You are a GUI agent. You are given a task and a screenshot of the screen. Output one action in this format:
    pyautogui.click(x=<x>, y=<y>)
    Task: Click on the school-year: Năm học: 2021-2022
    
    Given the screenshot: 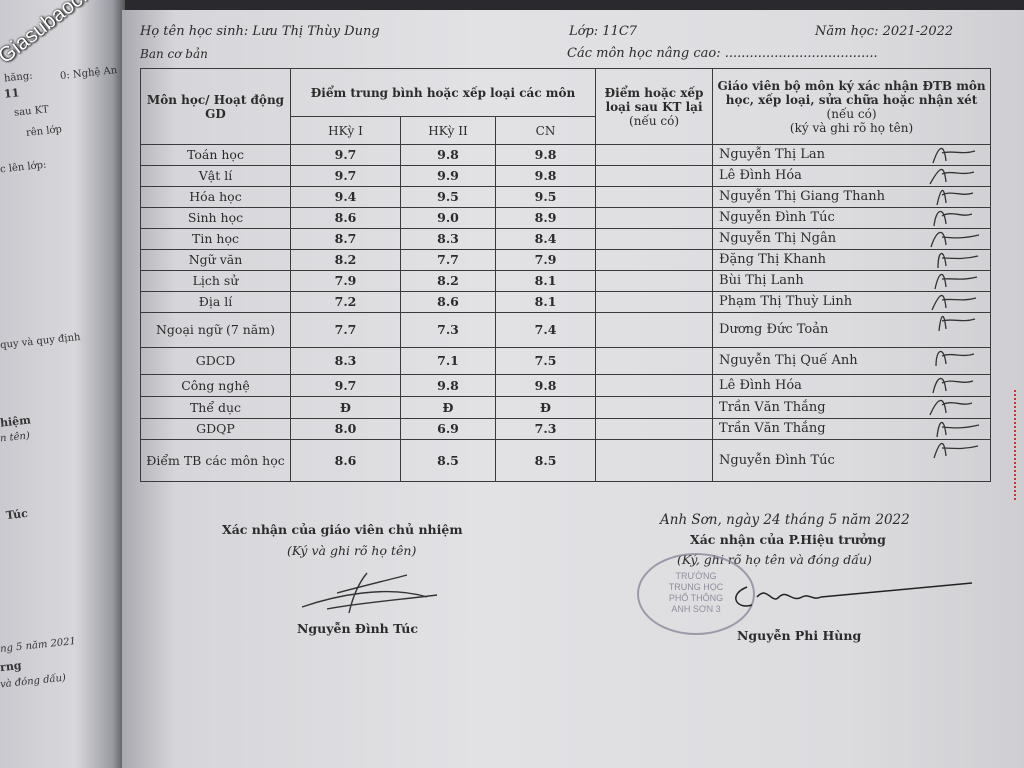 What is the action you would take?
    pyautogui.click(x=884, y=31)
    